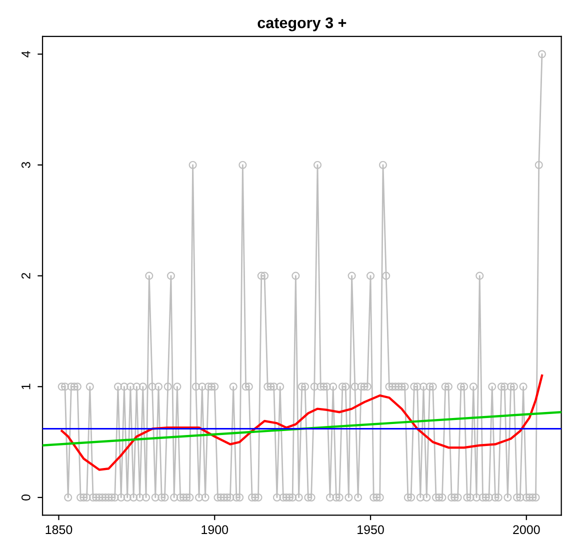 Image resolution: width=567 pixels, height=560 pixels. What do you see at coordinates (371, 529) in the screenshot?
I see `x-tick-label: 1950` at bounding box center [371, 529].